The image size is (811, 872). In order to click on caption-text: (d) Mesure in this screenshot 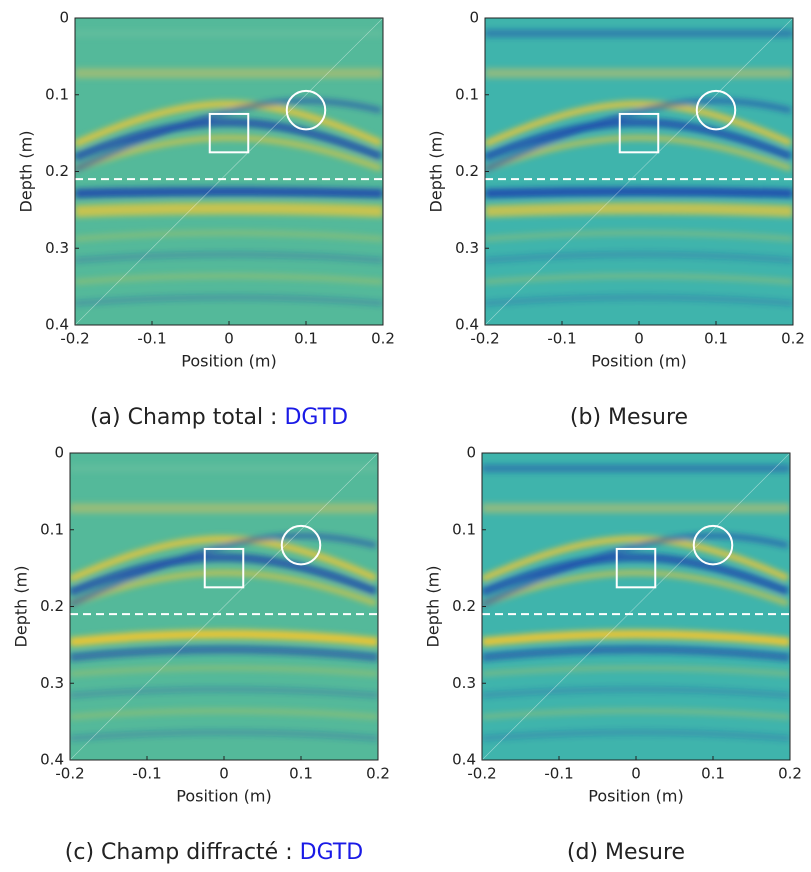, I will do `click(626, 852)`.